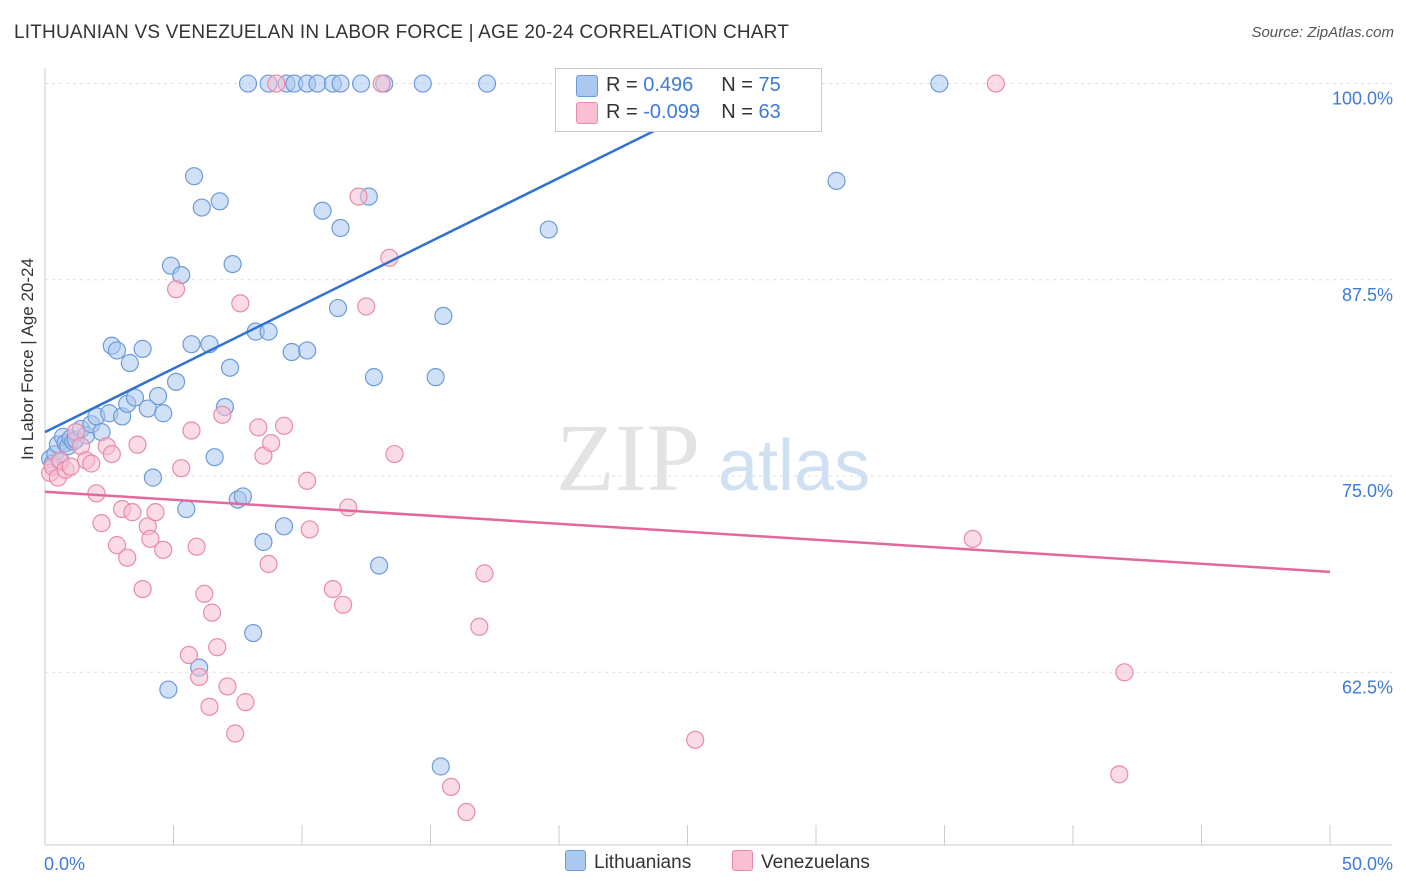 Image resolution: width=1406 pixels, height=892 pixels. Describe the element at coordinates (587, 112) in the screenshot. I see `legend-swatch-pink` at that location.